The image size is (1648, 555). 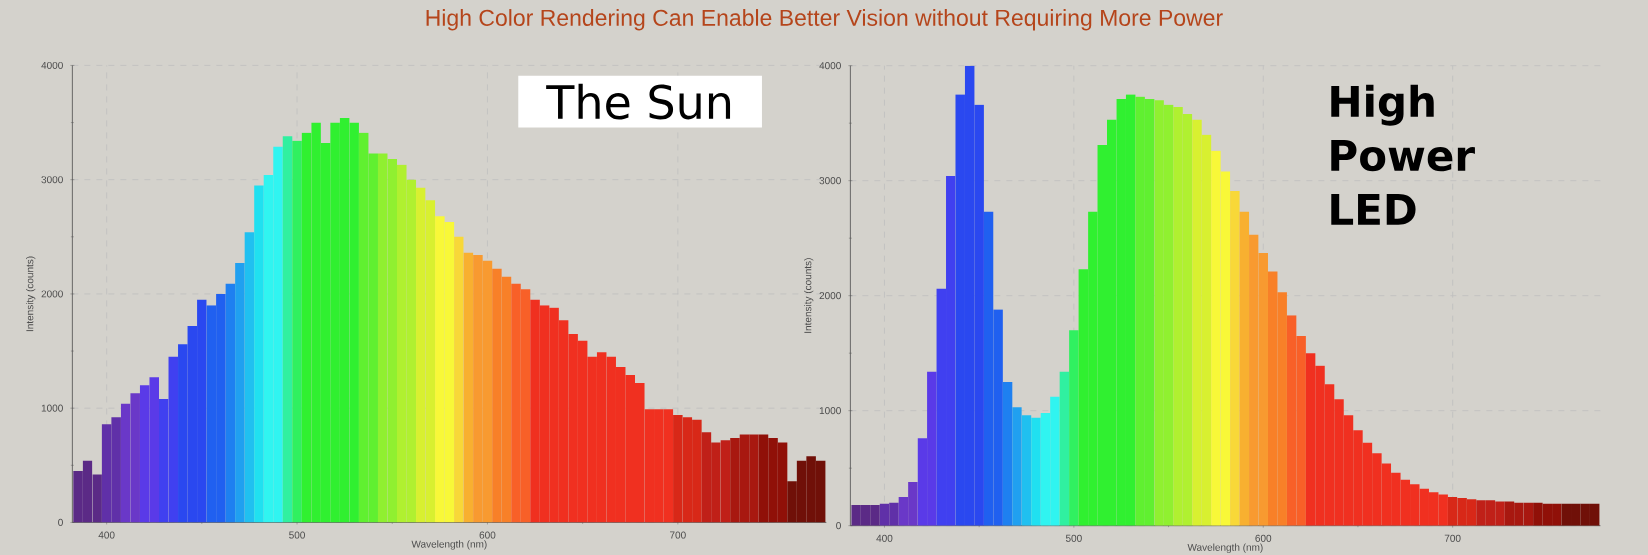 I want to click on text: High Power LED, so click(x=1403, y=154).